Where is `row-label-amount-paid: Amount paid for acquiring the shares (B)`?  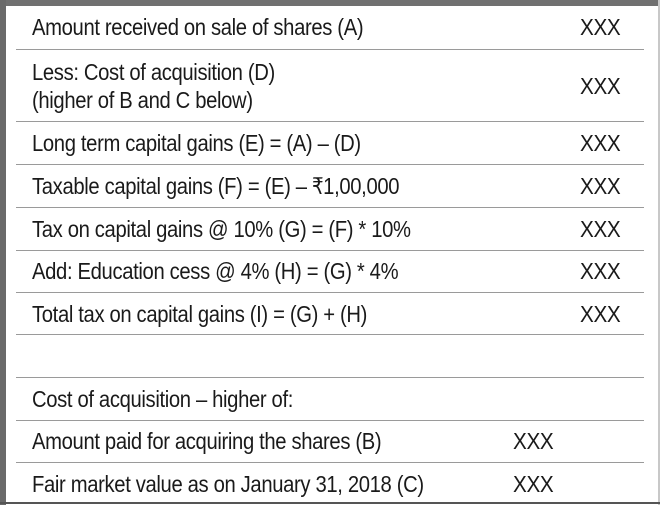 row-label-amount-paid: Amount paid for acquiring the shares (B) is located at coordinates (207, 441).